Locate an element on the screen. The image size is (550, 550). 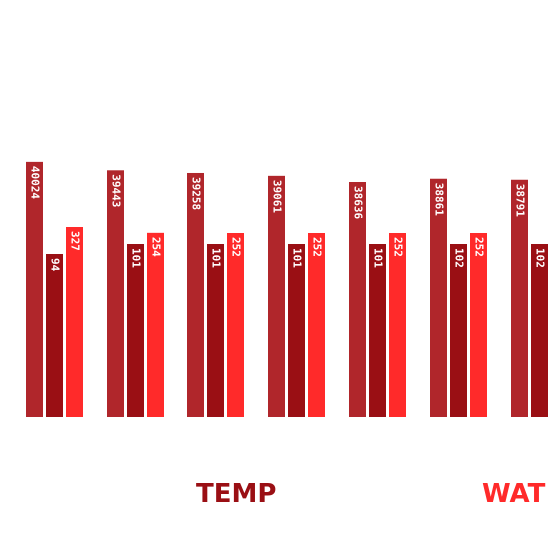
legend-entry-1: TEMP is located at coordinates (236, 494).